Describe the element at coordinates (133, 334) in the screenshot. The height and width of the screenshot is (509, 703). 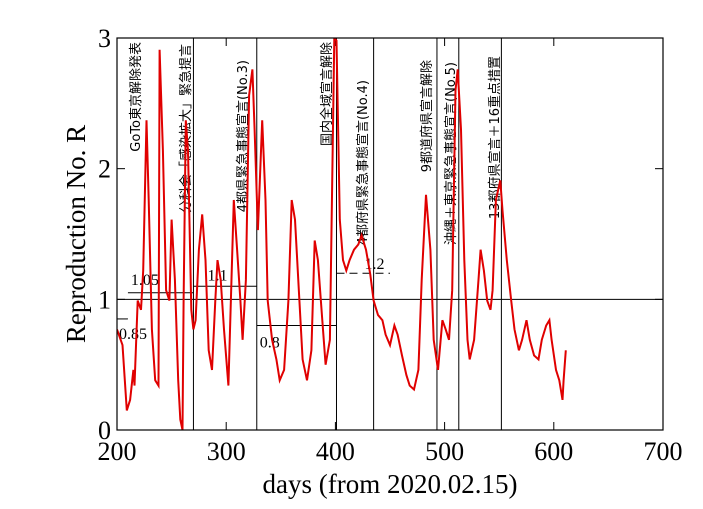
I see `segment-label: 0.85` at that location.